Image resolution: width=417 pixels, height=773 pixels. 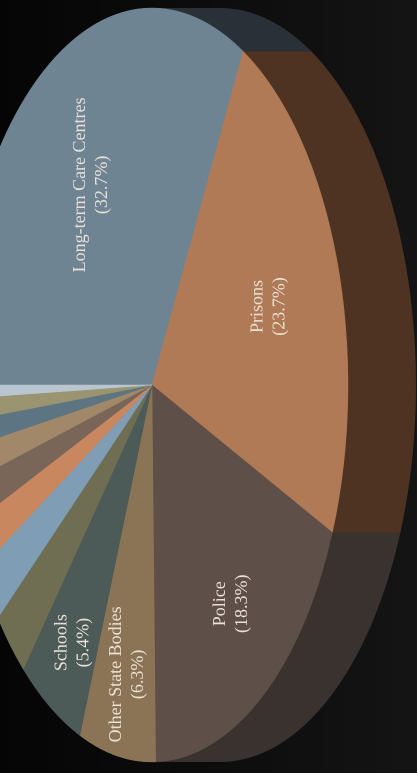 I want to click on slice-label-name-1: Prisons, so click(x=256, y=306).